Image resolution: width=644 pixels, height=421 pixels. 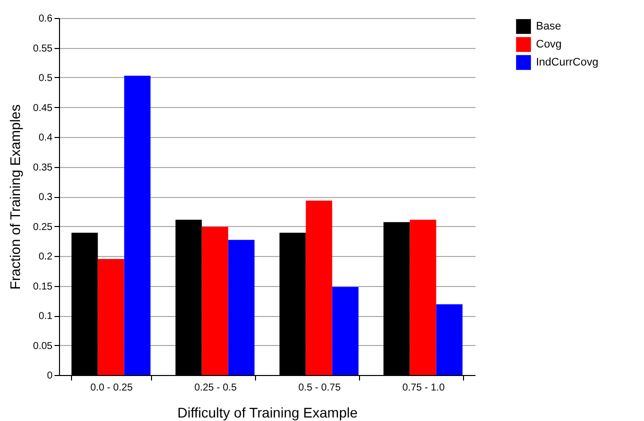 What do you see at coordinates (112, 388) in the screenshot?
I see `x-tick-label: 0.0 - 0.25` at bounding box center [112, 388].